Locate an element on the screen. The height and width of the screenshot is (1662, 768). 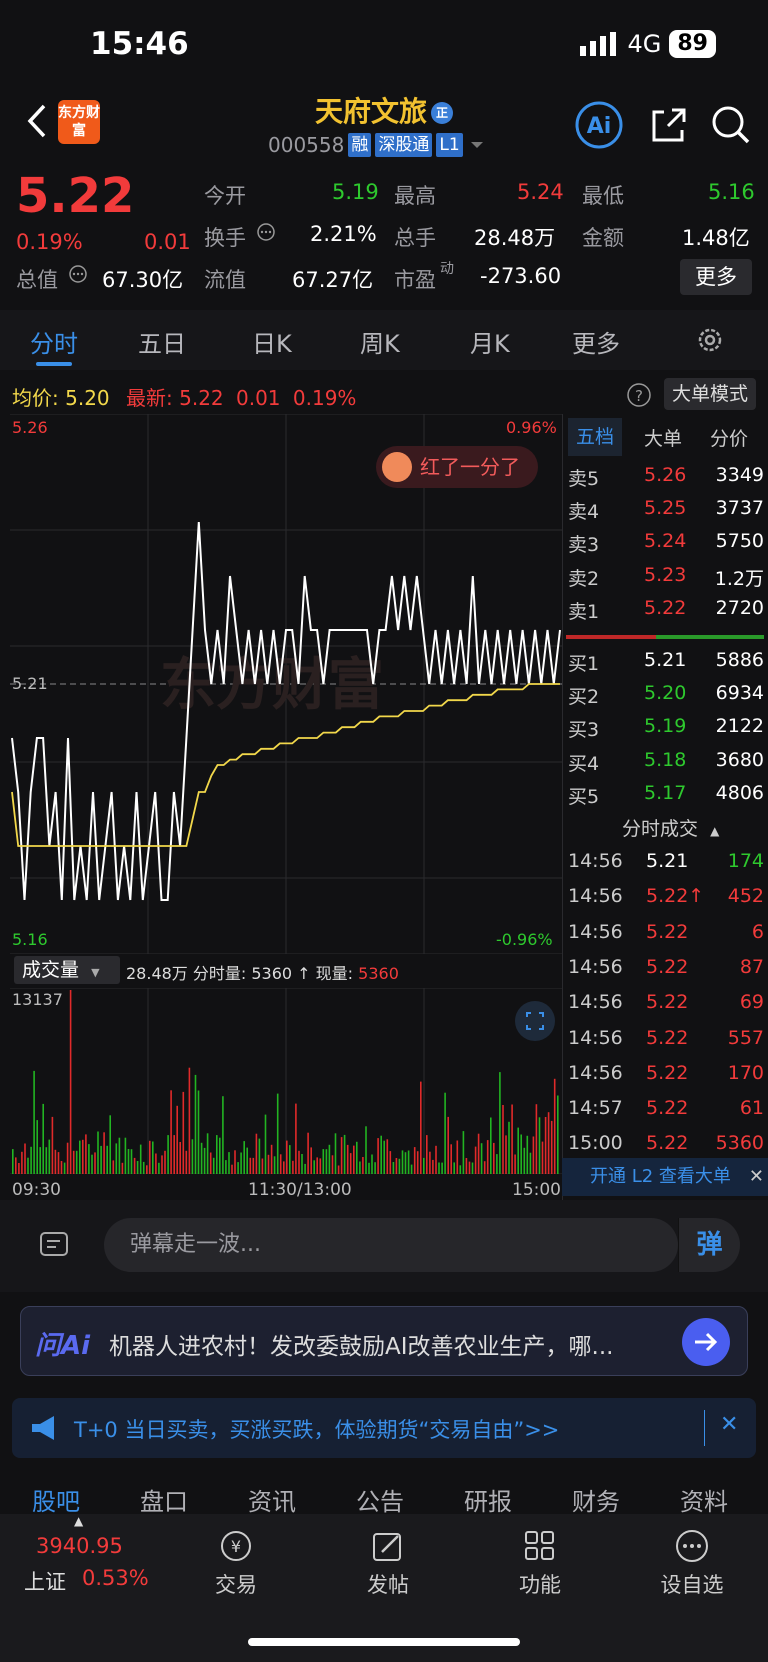
ai-icon: Ai is located at coordinates (599, 125).